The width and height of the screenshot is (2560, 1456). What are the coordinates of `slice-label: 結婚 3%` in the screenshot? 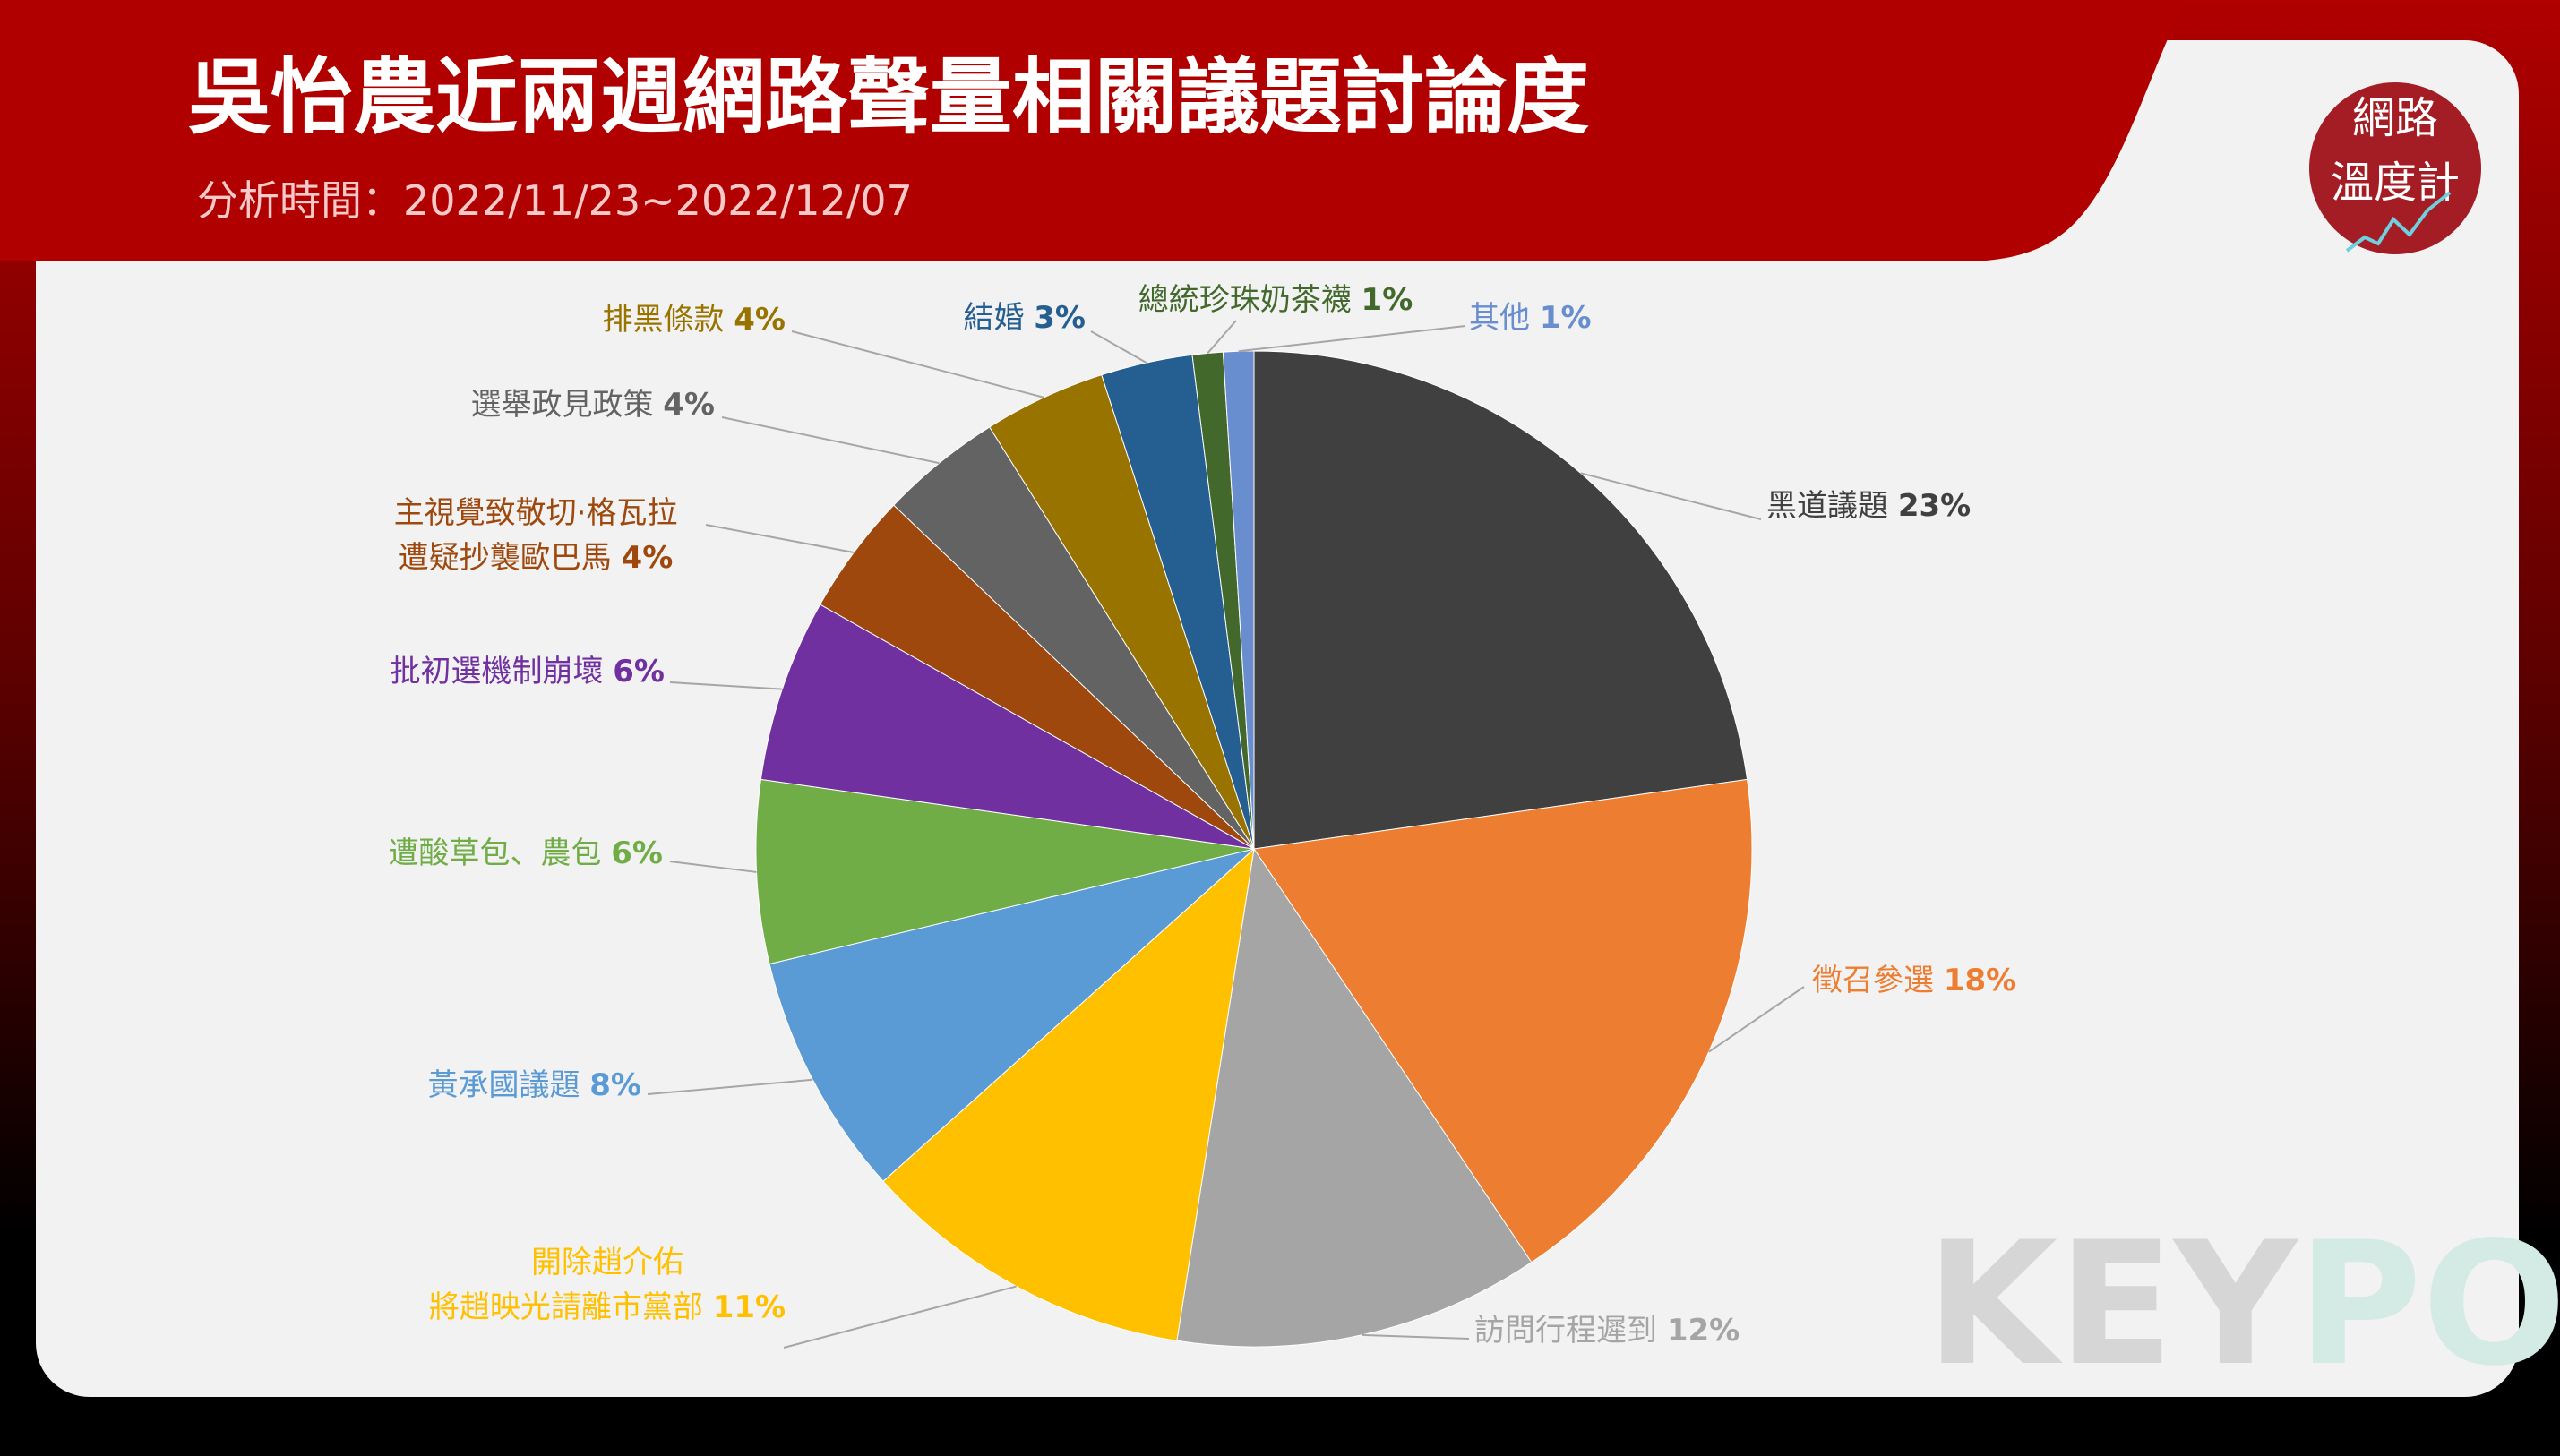 It's located at (1025, 317).